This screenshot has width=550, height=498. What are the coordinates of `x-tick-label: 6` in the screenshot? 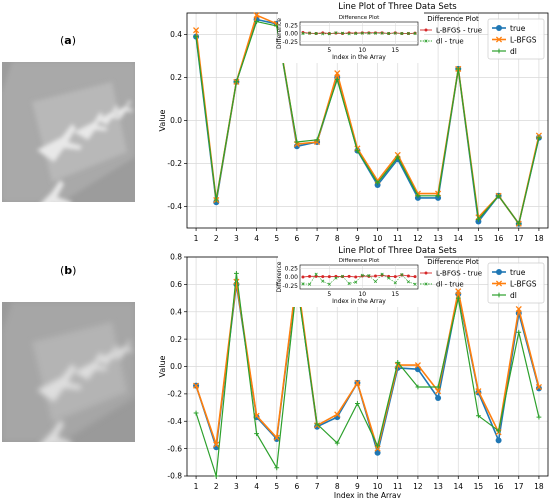 It's located at (297, 486).